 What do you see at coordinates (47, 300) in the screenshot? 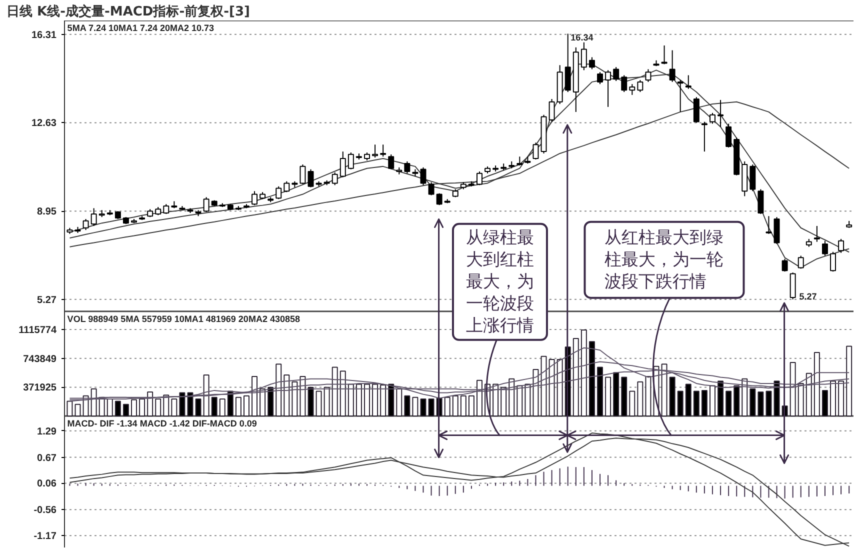
I see `y-tick-label: 5.27` at bounding box center [47, 300].